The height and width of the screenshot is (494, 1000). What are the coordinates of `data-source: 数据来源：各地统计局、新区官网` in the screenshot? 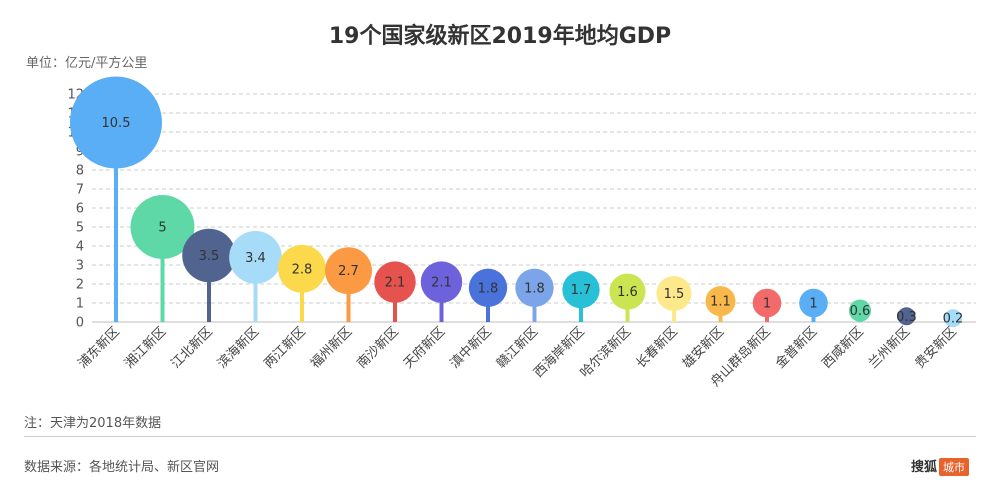 It's located at (122, 467).